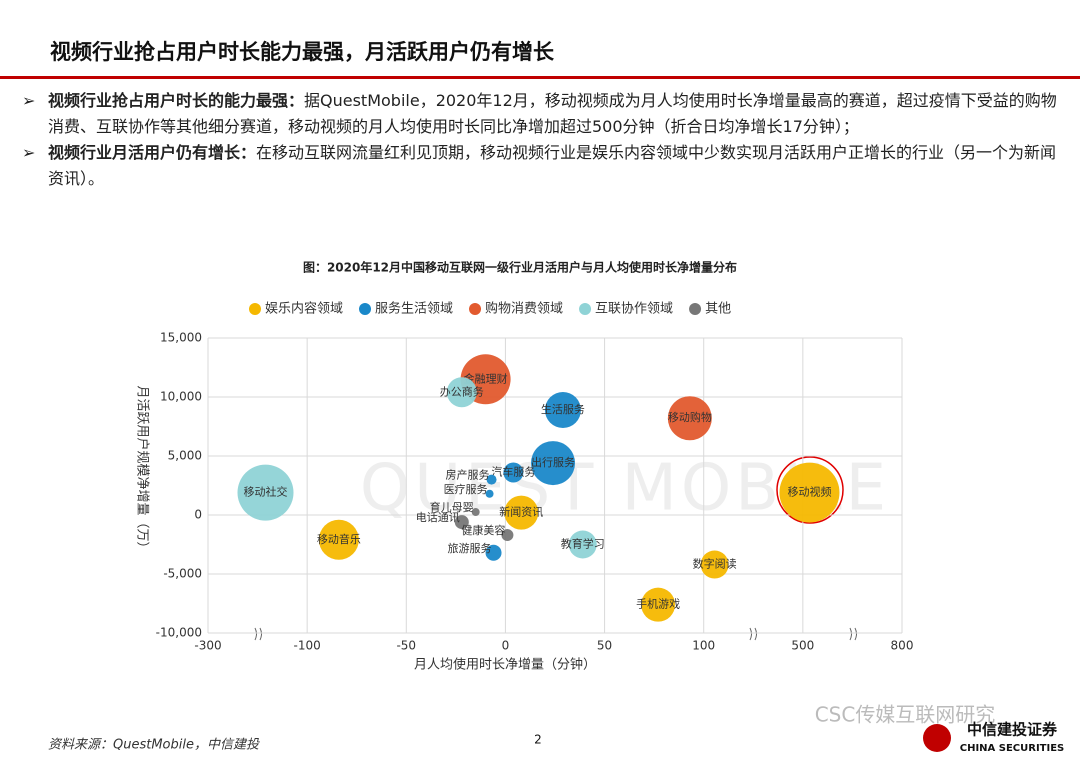 The image size is (1080, 765). I want to click on y-tick-label: 5,000, so click(185, 456).